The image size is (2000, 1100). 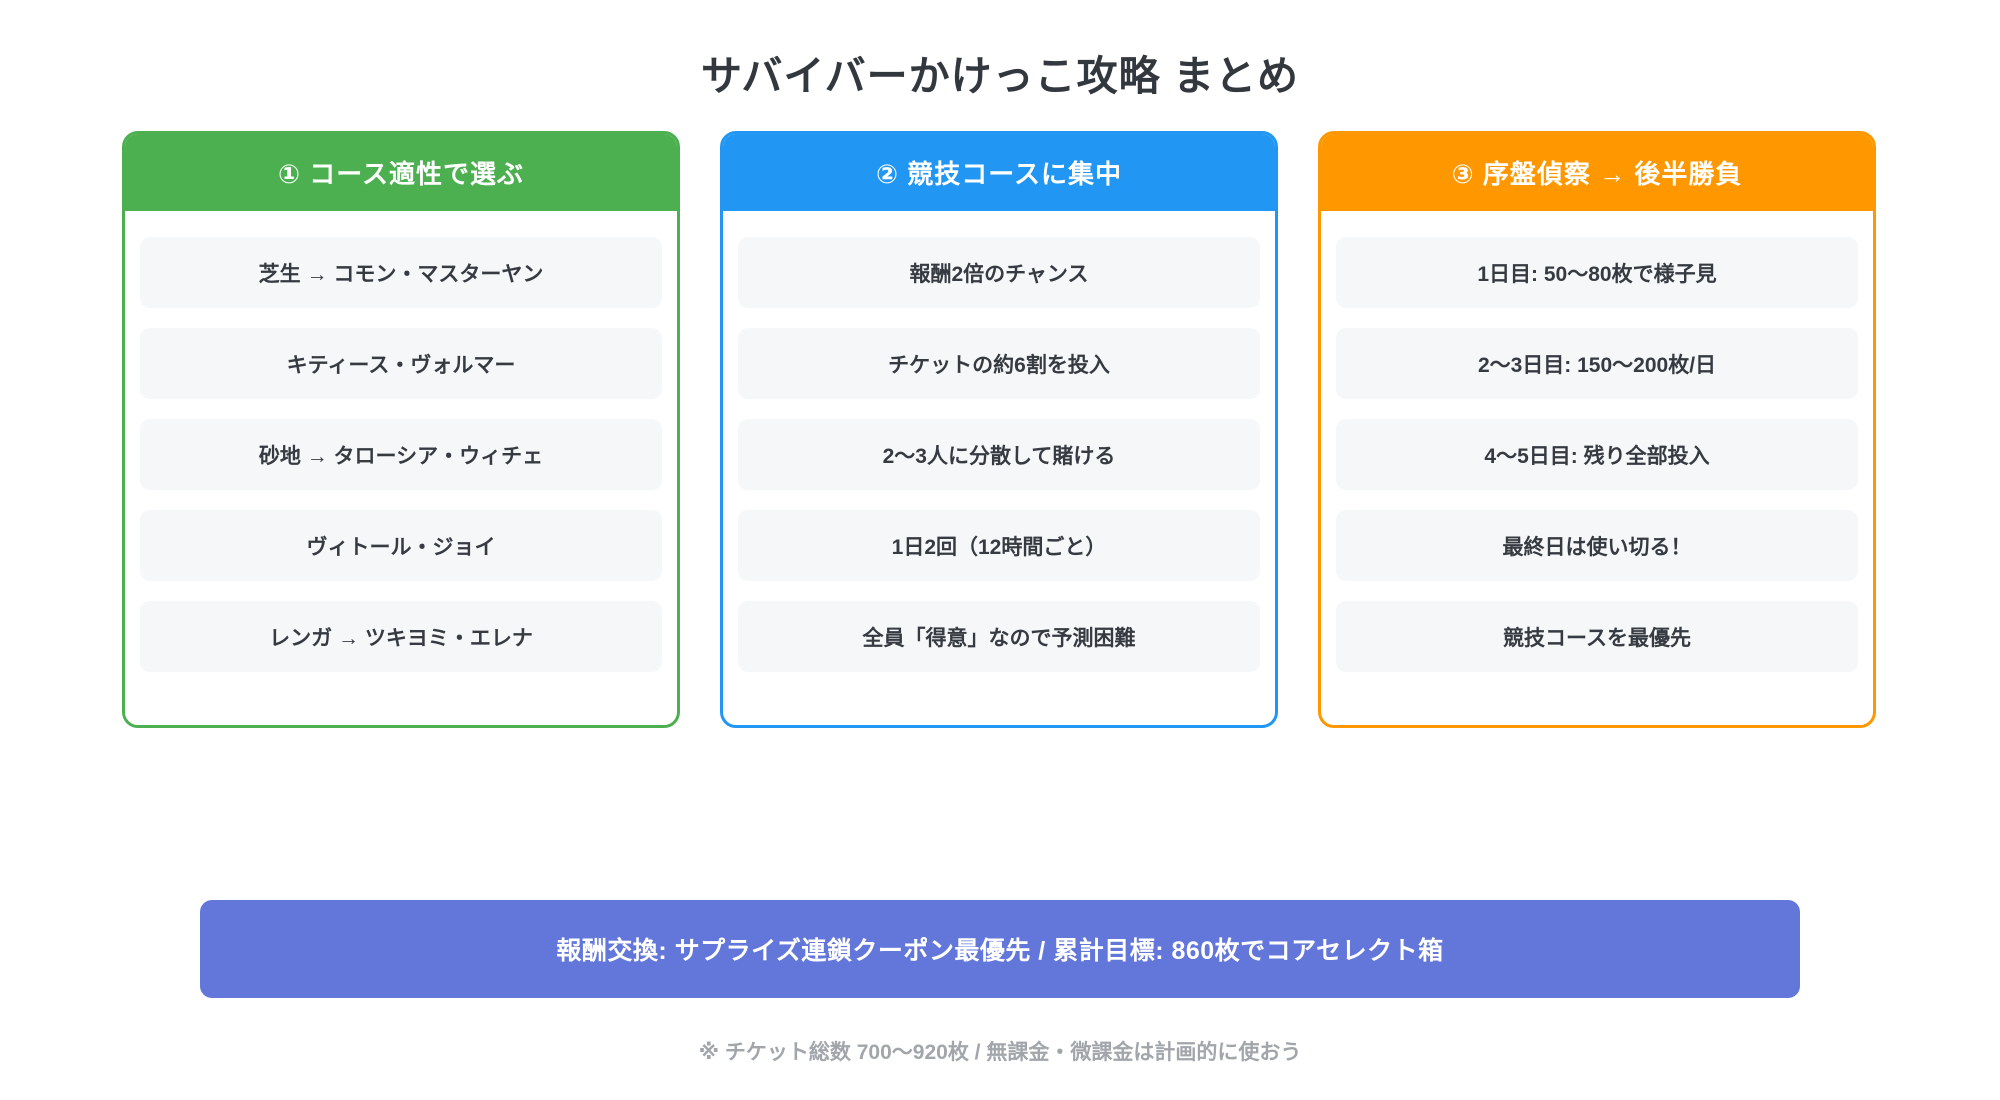 What do you see at coordinates (1000, 1052) in the screenshot?
I see `footnote: ※ チケット総数 700〜920枚 / 無課金・微課金は計画的に使おう` at bounding box center [1000, 1052].